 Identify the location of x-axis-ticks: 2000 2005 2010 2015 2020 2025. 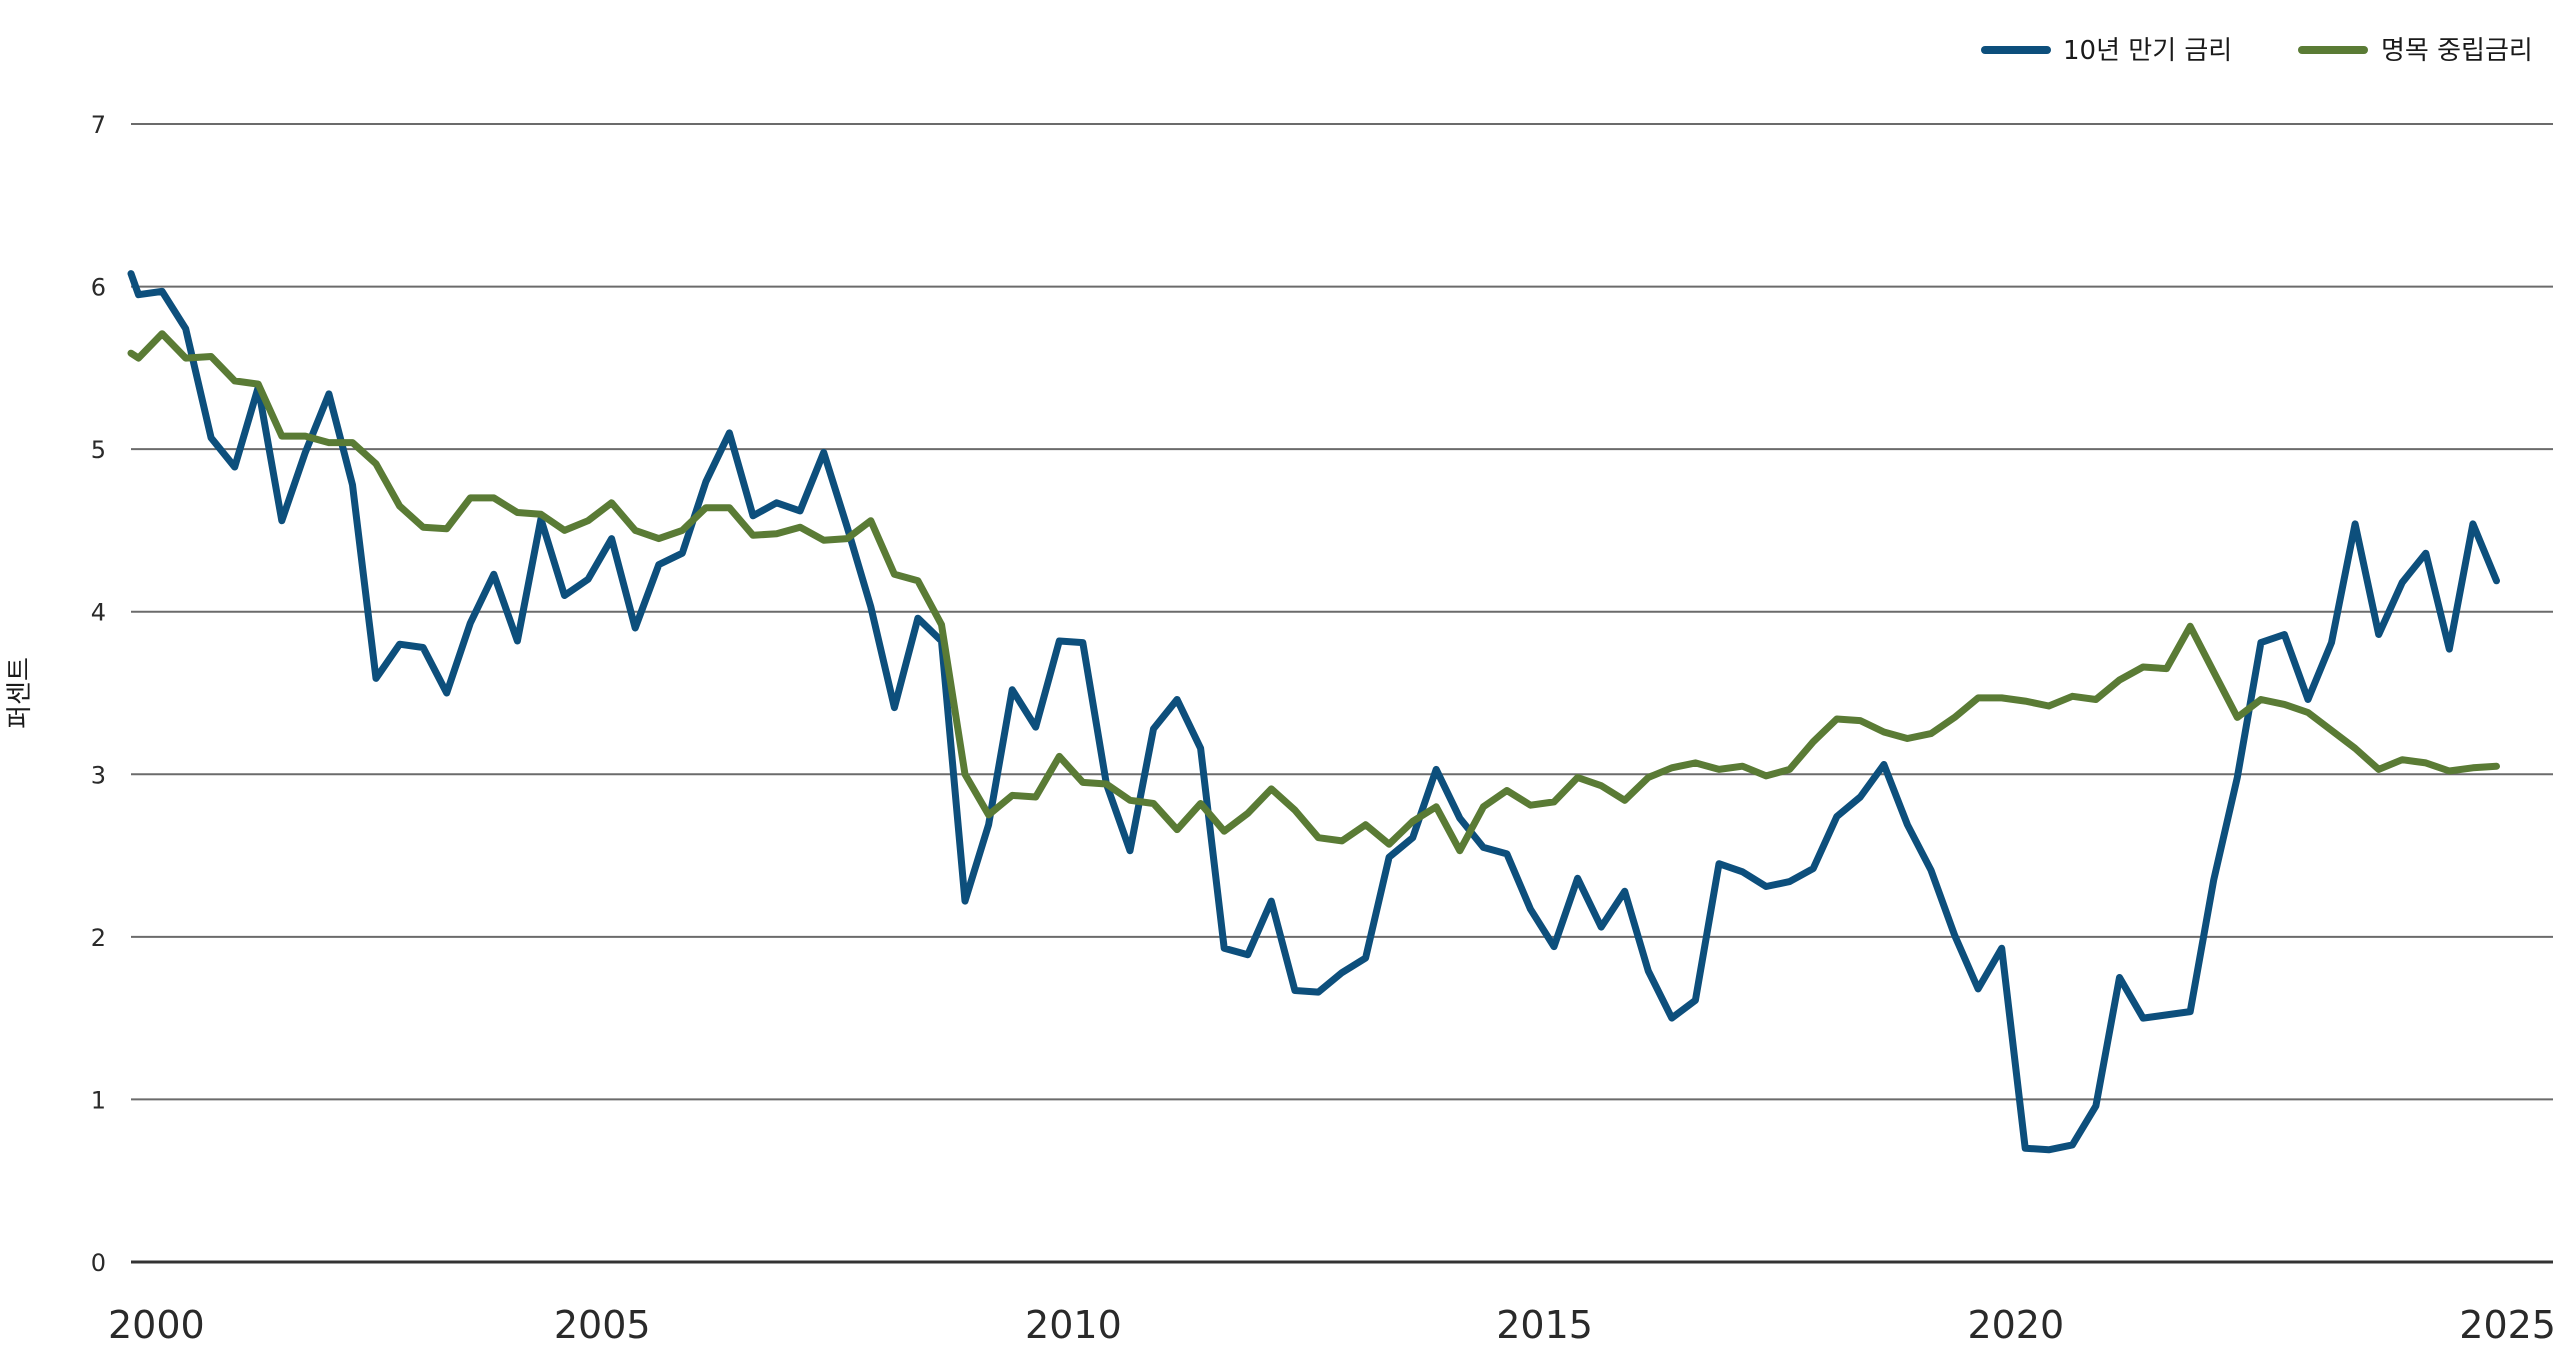
(1332, 1325).